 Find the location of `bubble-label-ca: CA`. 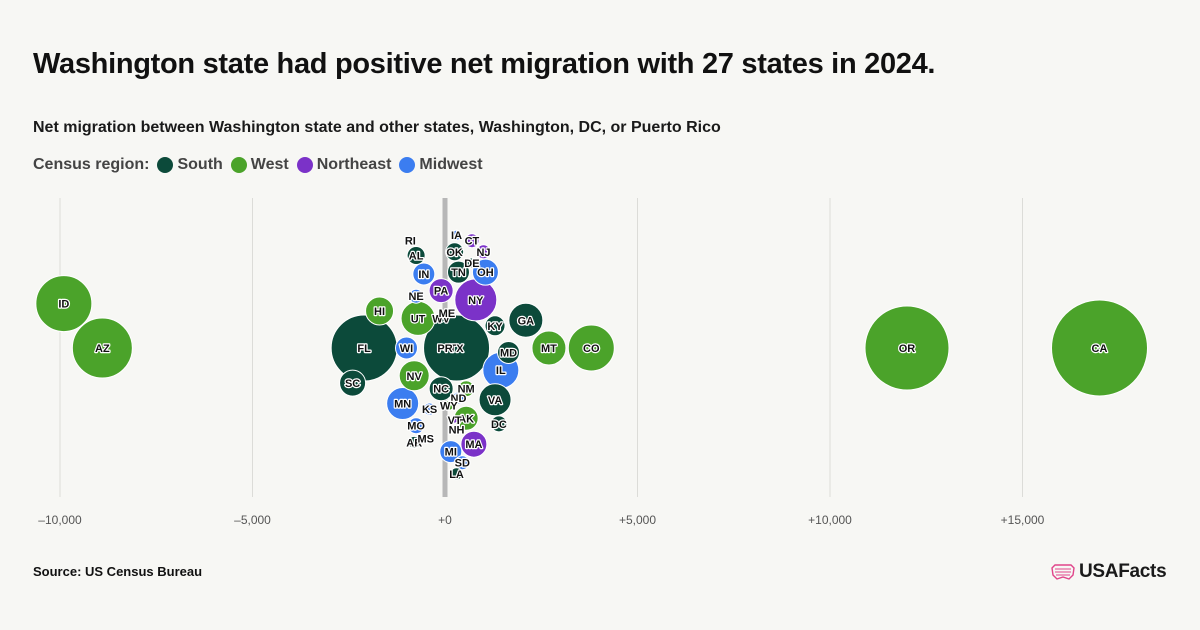

bubble-label-ca: CA is located at coordinates (1100, 349).